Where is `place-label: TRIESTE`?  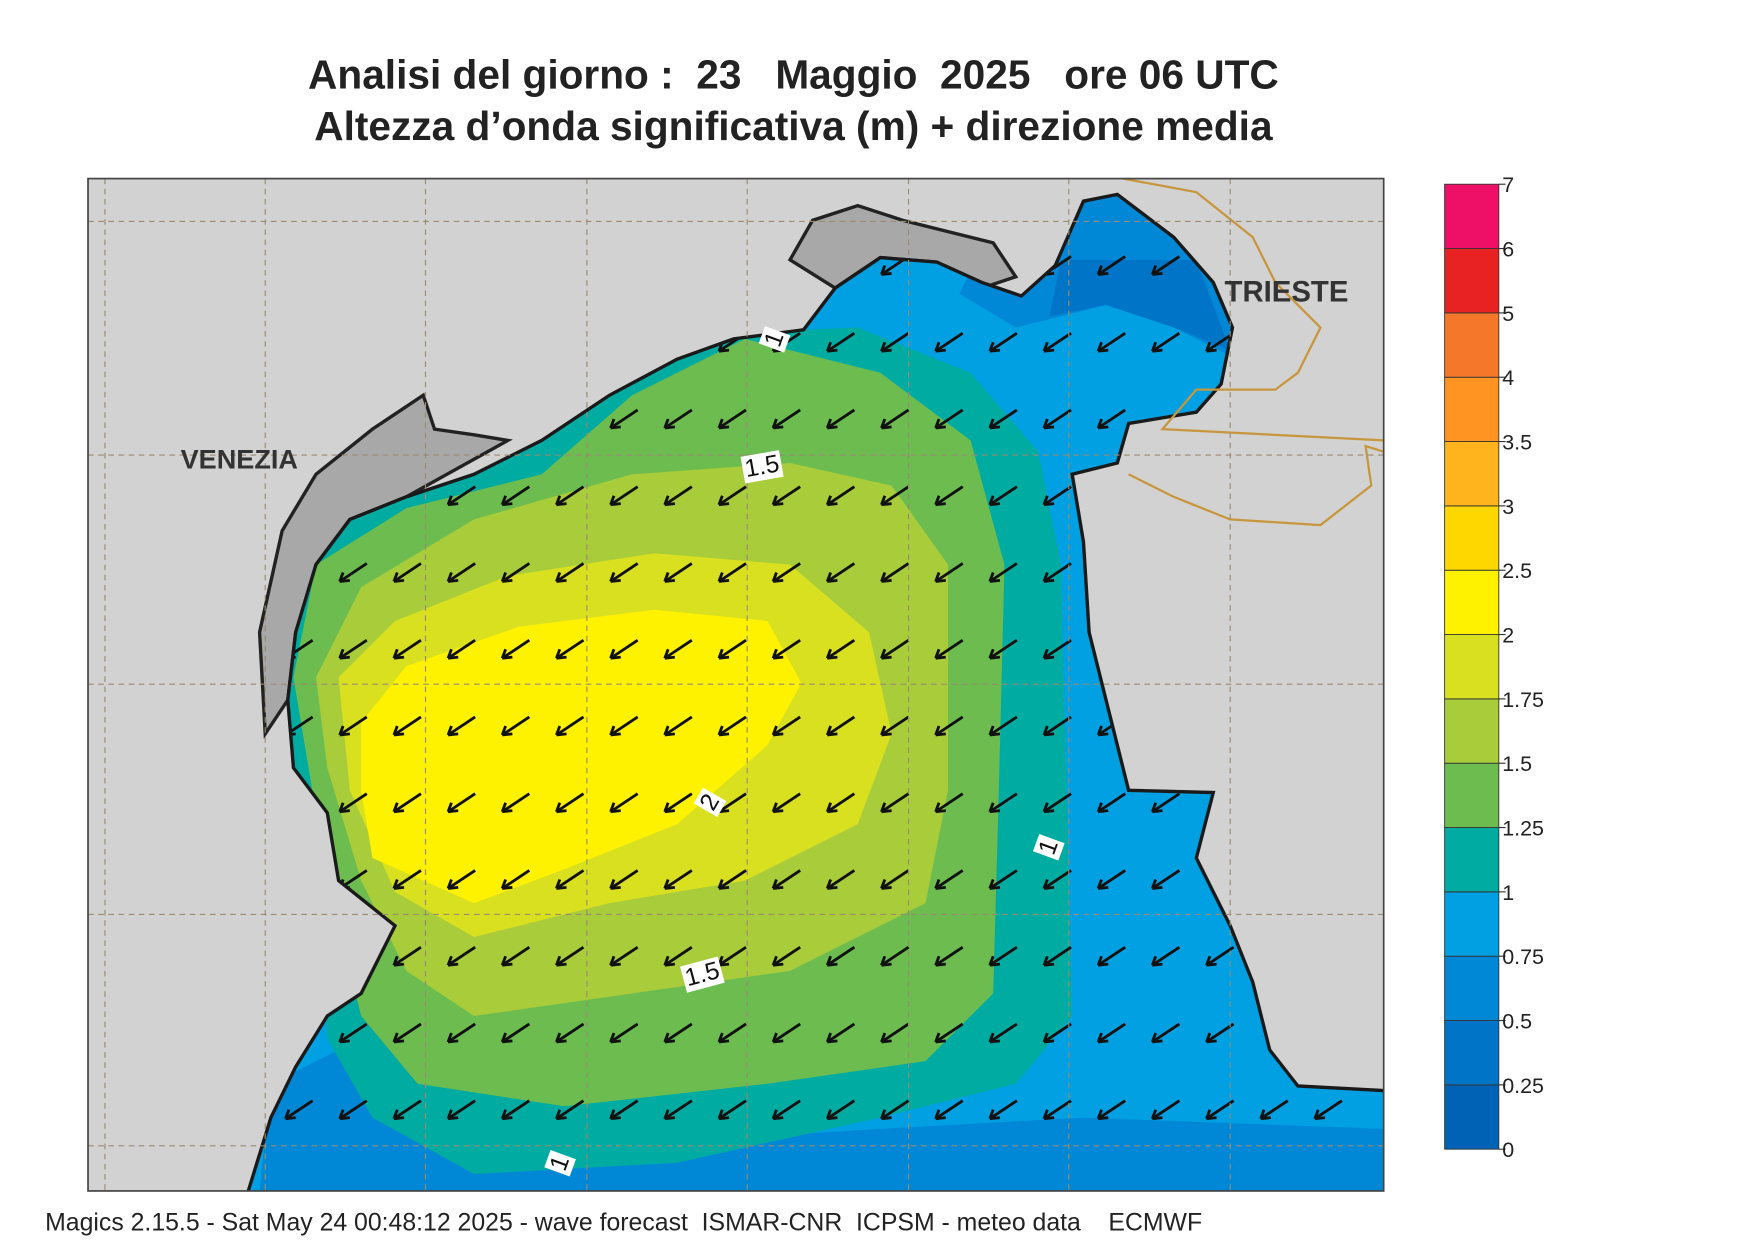 place-label: TRIESTE is located at coordinates (1287, 292).